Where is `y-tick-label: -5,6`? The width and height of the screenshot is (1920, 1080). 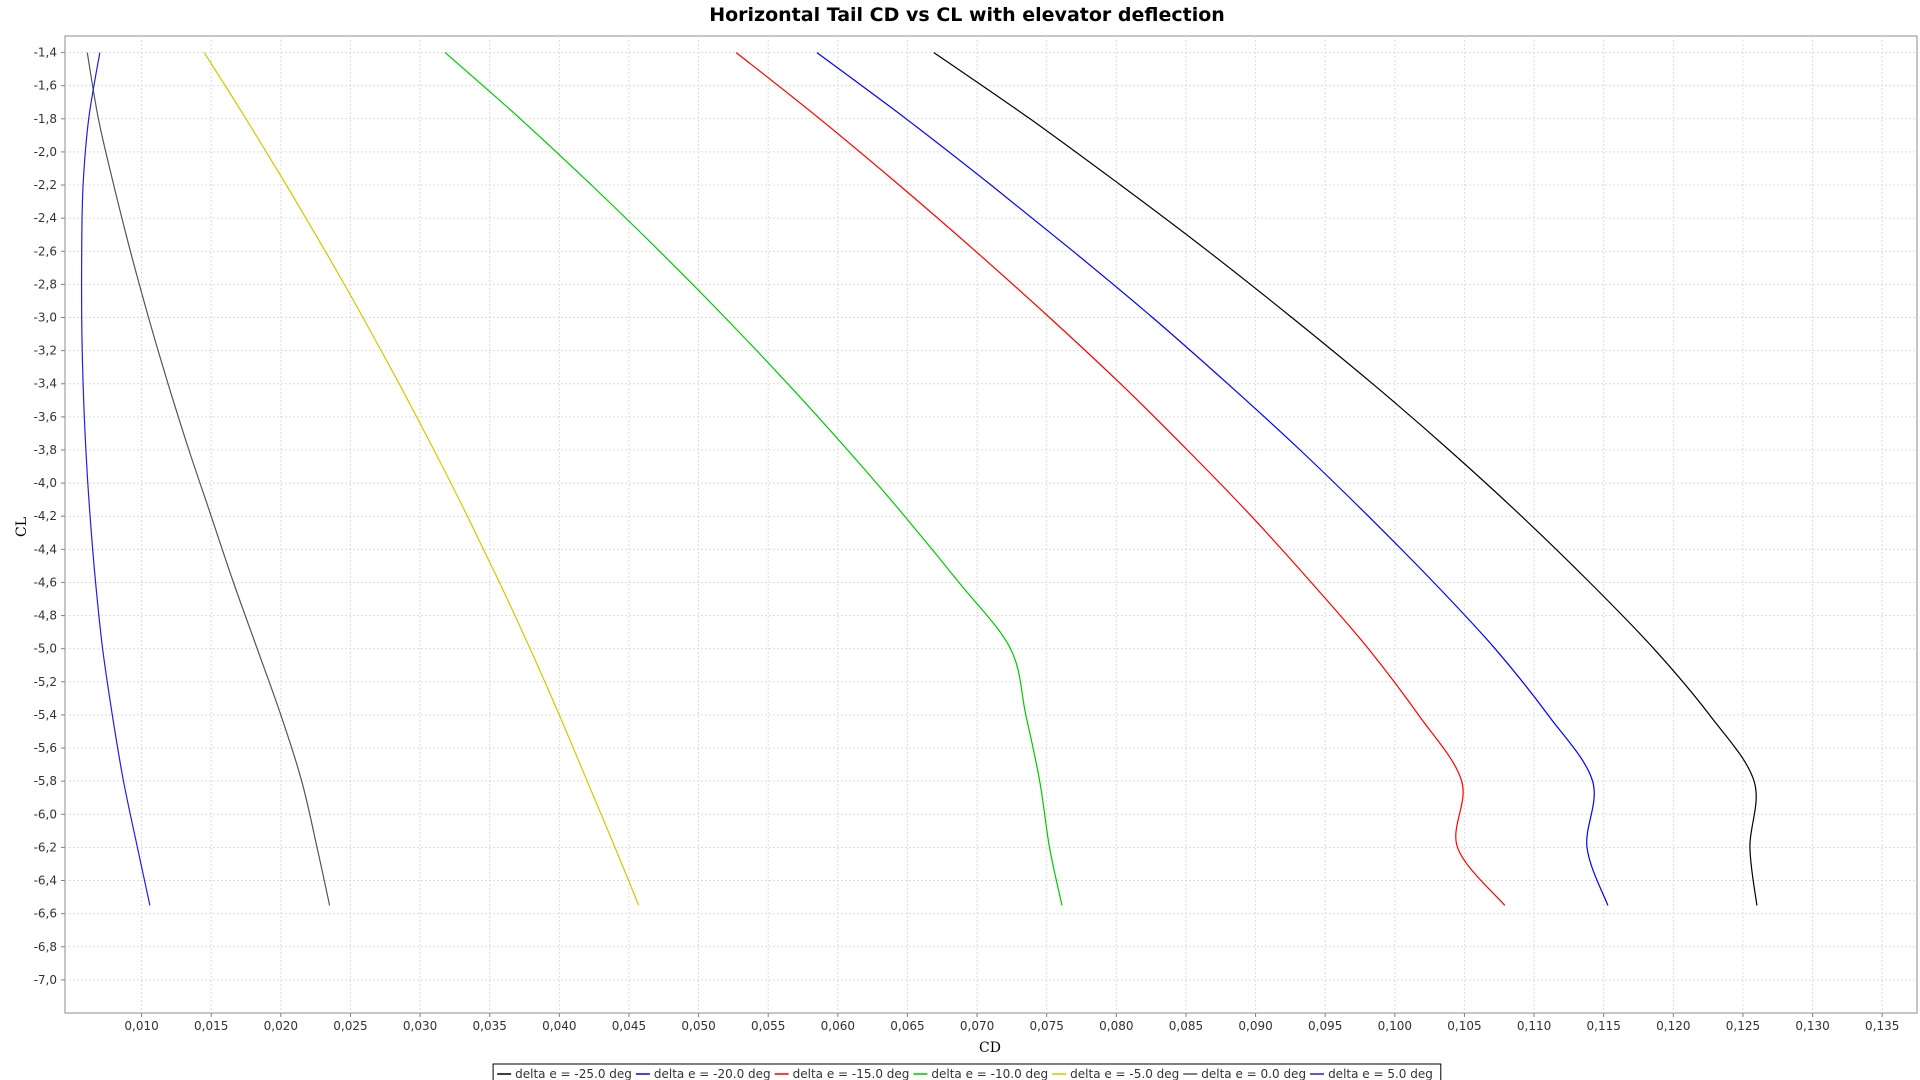 y-tick-label: -5,6 is located at coordinates (45, 748).